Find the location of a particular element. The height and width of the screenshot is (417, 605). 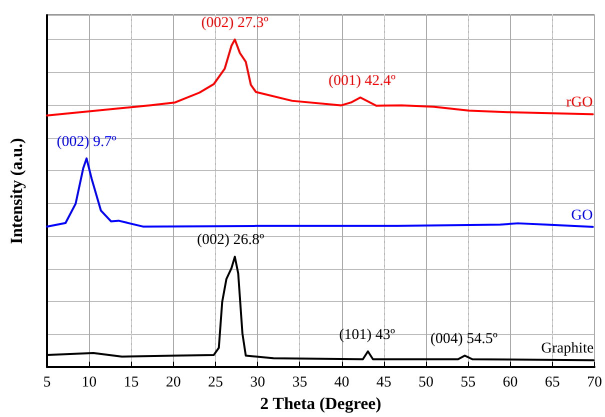

y-axis-title: Intensity (a.u.) is located at coordinates (16, 191).